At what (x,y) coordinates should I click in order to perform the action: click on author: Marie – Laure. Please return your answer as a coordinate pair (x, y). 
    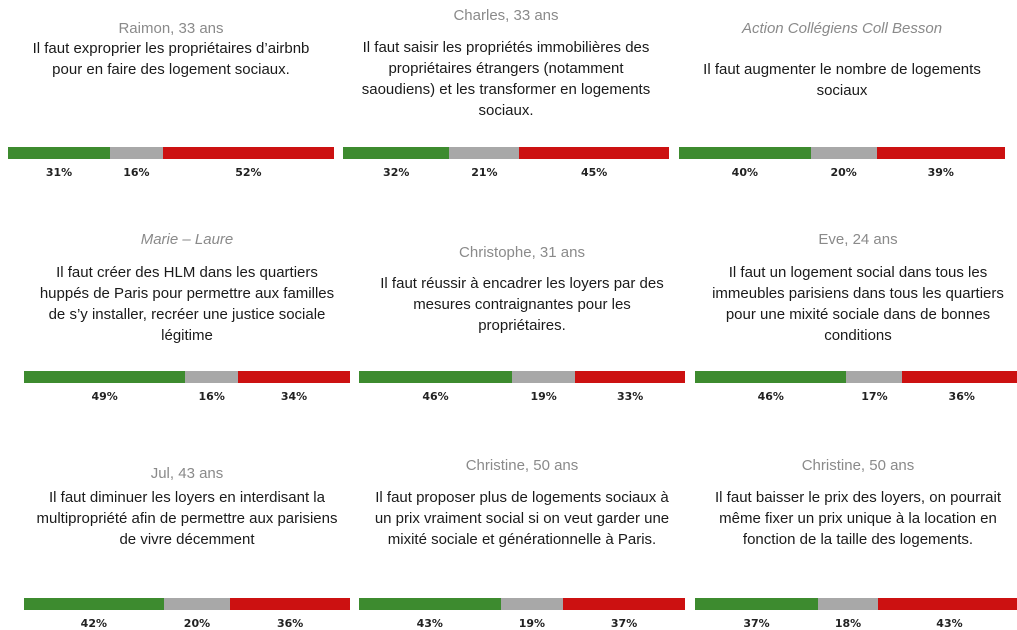
    Looking at the image, I should click on (187, 239).